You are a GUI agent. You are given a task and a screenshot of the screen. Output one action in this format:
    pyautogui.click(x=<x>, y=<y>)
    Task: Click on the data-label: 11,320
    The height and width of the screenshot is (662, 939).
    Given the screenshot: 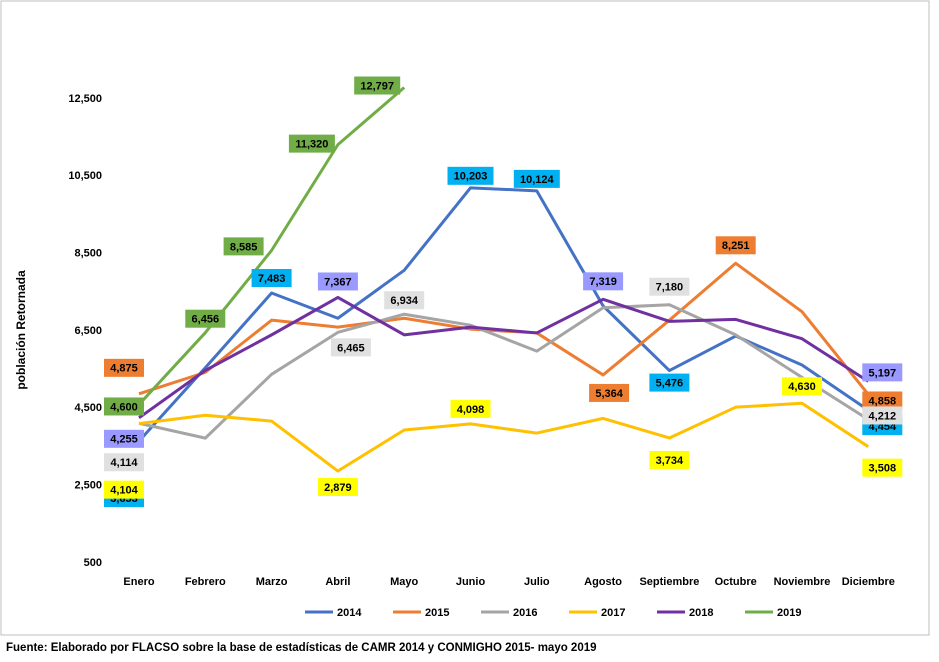 What is the action you would take?
    pyautogui.click(x=311, y=145)
    